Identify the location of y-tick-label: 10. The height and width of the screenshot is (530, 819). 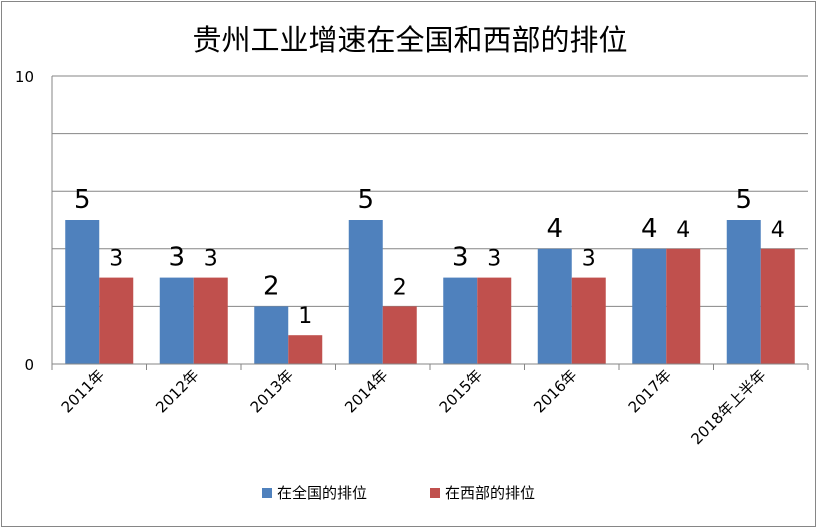
(24, 77).